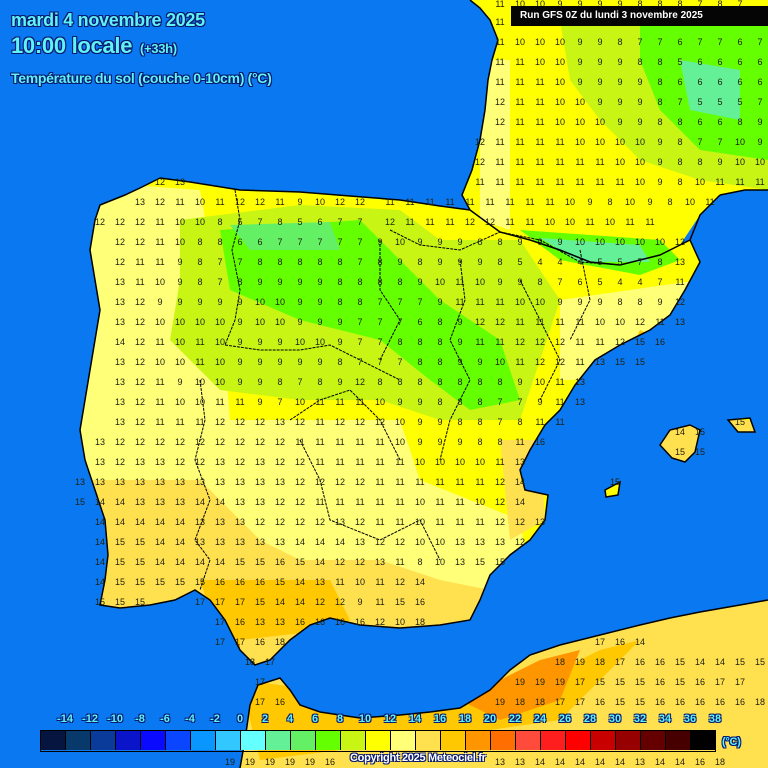 This screenshot has height=768, width=768. Describe the element at coordinates (540, 719) in the screenshot. I see `legend-tick: 24` at that location.